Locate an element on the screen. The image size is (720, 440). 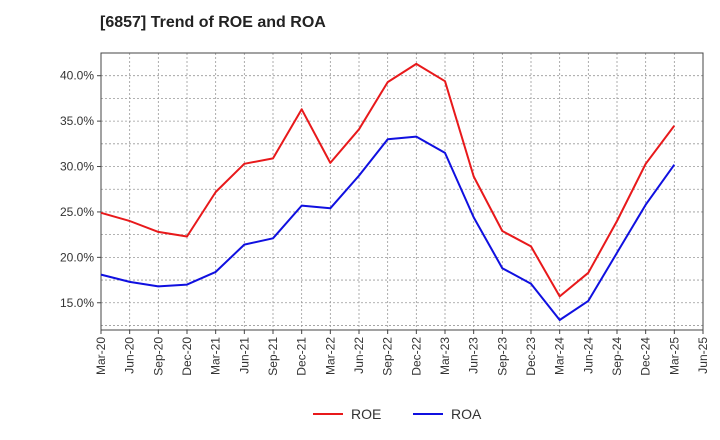
x-tick-label: Sep-23 is located at coordinates (502, 356).